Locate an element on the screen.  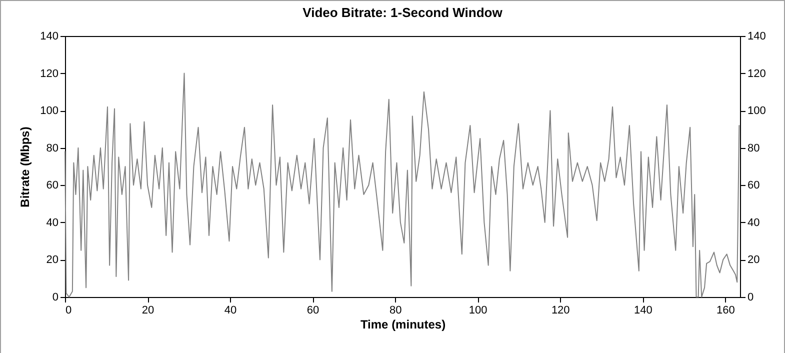
y-tick-label: 20 is located at coordinates (52, 260).